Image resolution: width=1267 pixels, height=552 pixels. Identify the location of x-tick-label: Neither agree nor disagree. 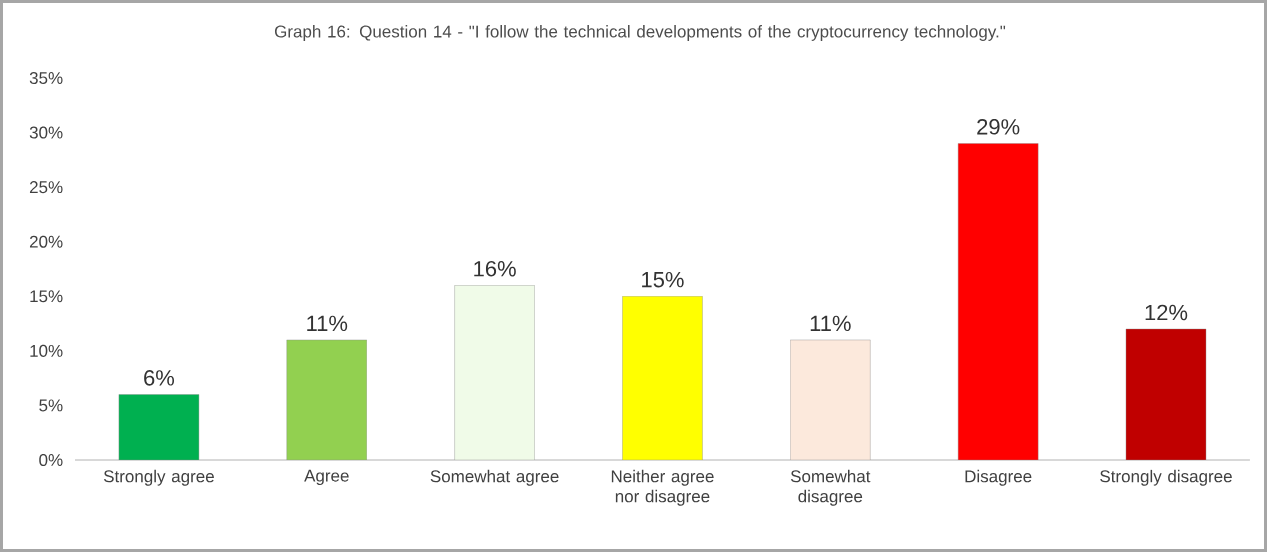
(662, 487).